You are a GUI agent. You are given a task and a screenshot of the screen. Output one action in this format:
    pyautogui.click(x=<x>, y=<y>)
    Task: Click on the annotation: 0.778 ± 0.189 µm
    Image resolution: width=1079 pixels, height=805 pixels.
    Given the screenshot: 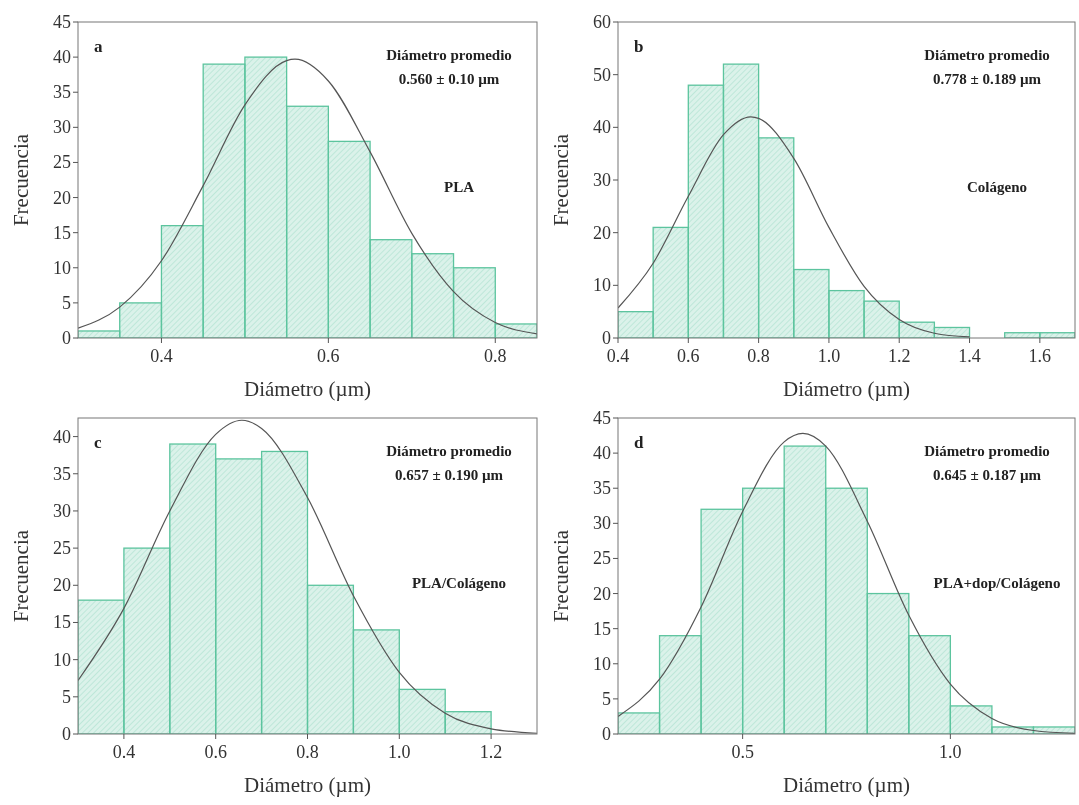 What is the action you would take?
    pyautogui.click(x=987, y=79)
    